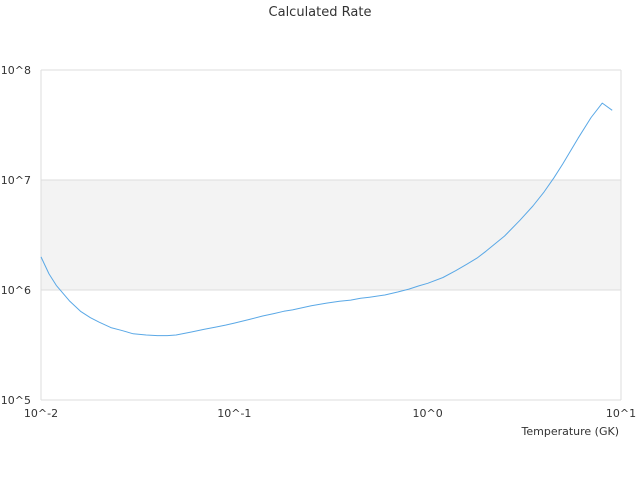 The width and height of the screenshot is (640, 480). Describe the element at coordinates (16, 180) in the screenshot. I see `y-tick-label: 10^7` at that location.